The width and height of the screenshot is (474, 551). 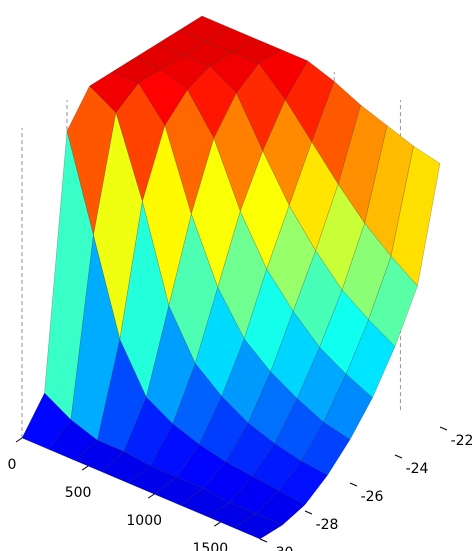 What do you see at coordinates (12, 465) in the screenshot?
I see `x-tick-label: 0` at bounding box center [12, 465].